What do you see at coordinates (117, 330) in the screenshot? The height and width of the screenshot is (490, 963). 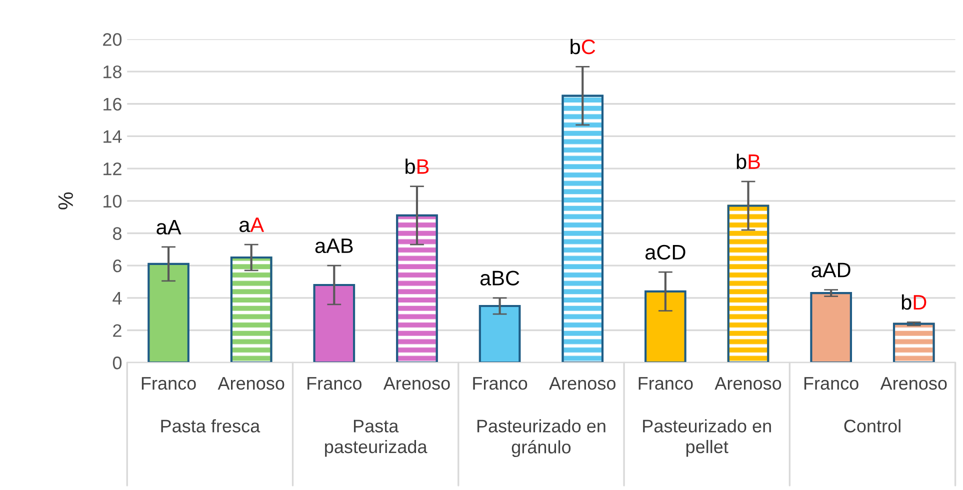 I see `y-tick-label: 2` at bounding box center [117, 330].